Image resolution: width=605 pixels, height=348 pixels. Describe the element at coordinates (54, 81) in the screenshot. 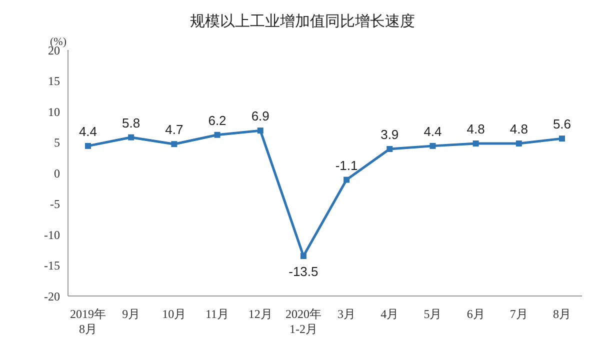

I see `y-tick-label: 15` at that location.